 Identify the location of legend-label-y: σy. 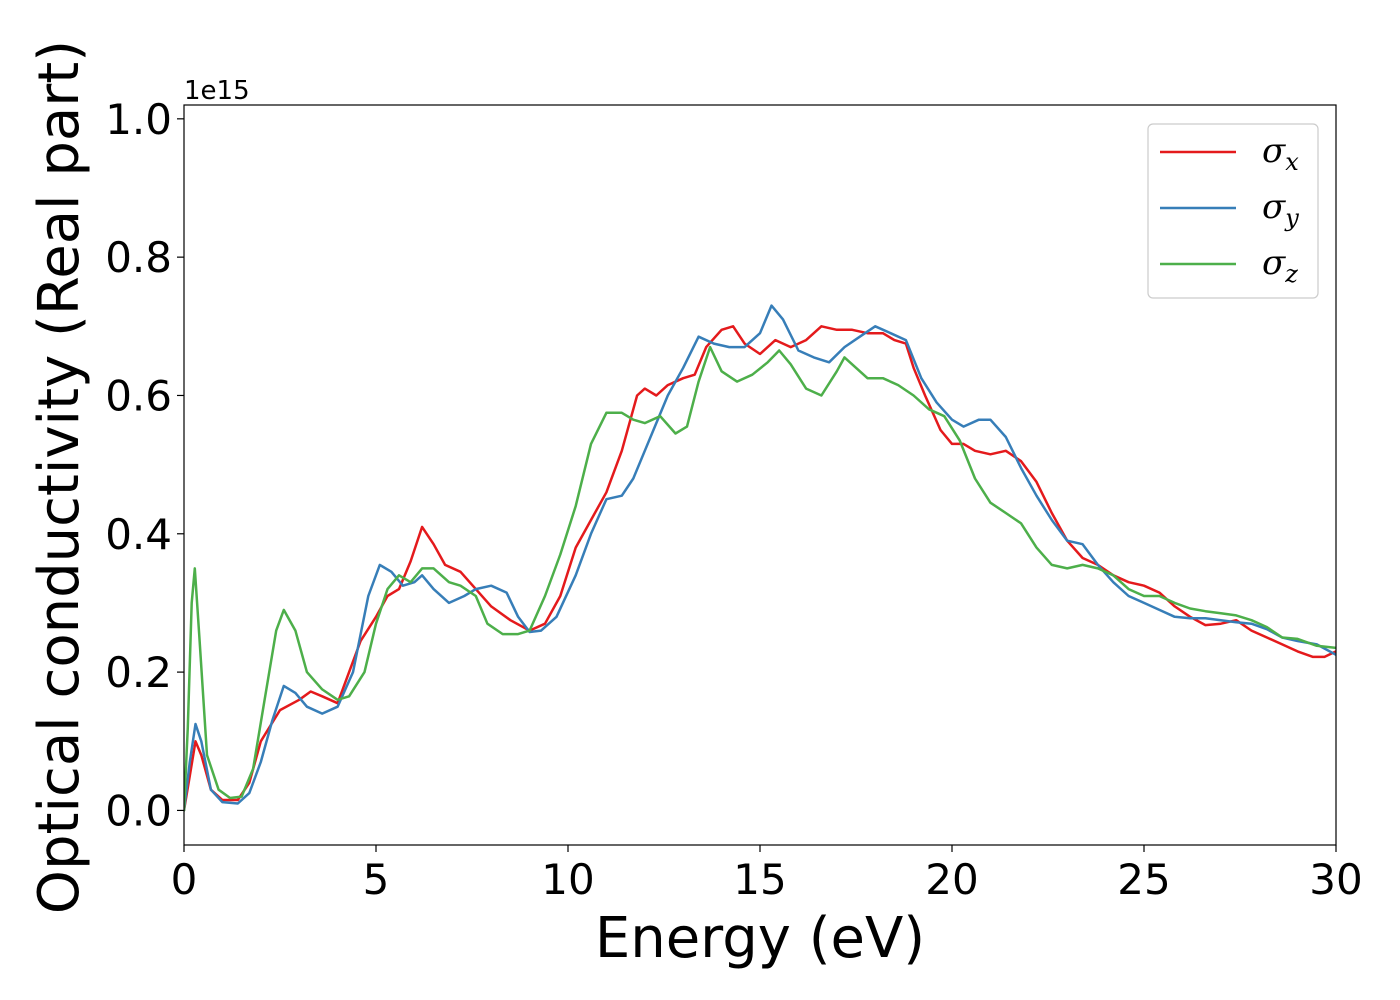
(1280, 209).